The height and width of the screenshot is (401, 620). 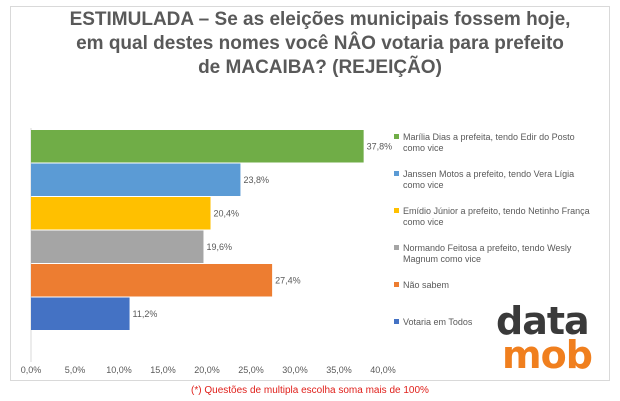 What do you see at coordinates (295, 370) in the screenshot?
I see `x-tick-label: 30,0%` at bounding box center [295, 370].